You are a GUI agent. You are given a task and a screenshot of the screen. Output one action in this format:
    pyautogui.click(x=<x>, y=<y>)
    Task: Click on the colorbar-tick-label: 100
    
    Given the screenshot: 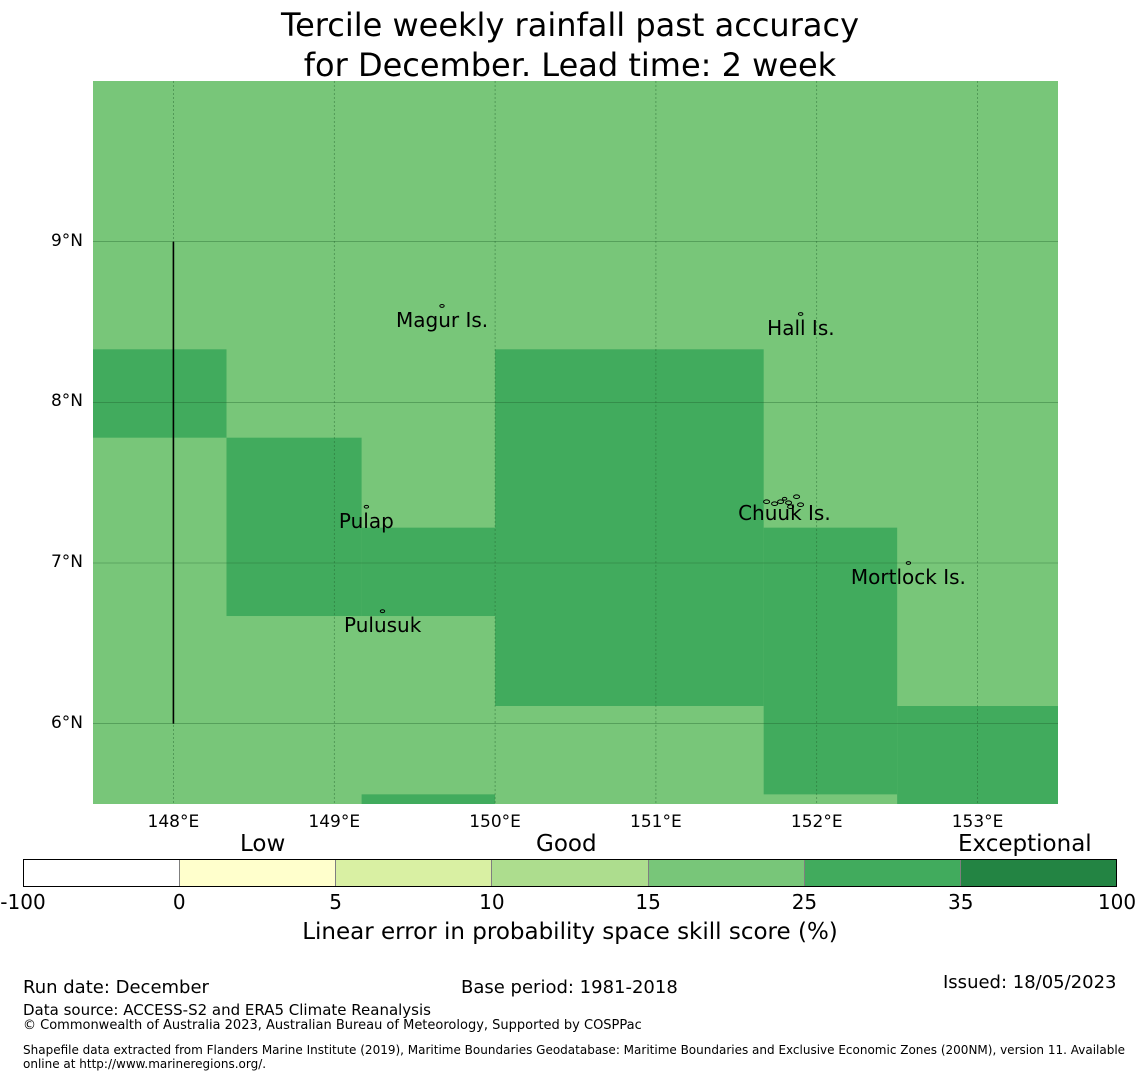 What is the action you would take?
    pyautogui.click(x=1117, y=902)
    